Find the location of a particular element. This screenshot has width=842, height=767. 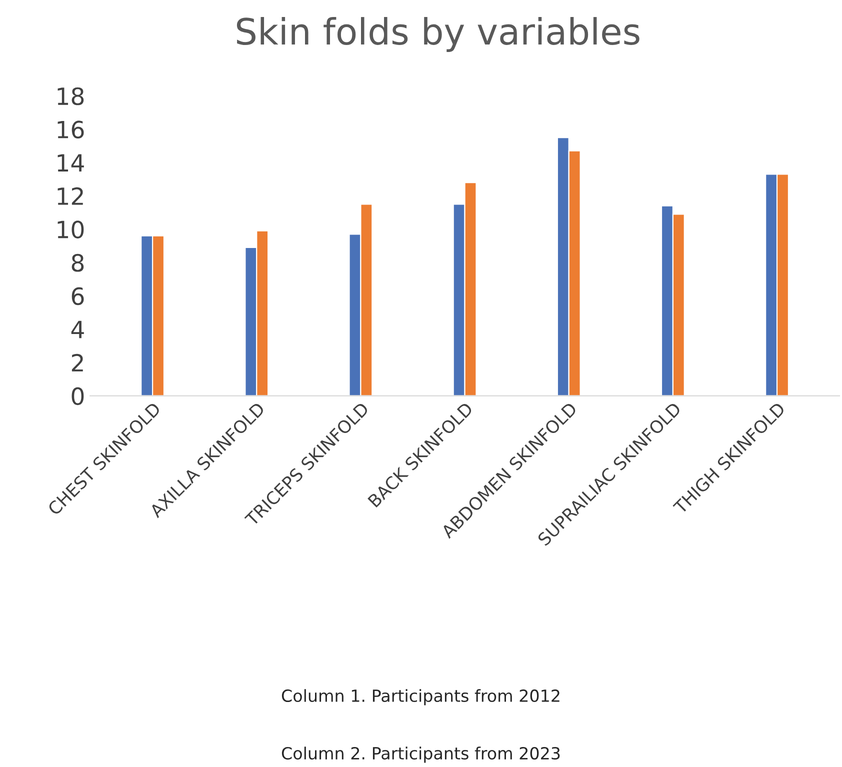

y-tick-label: 18 is located at coordinates (71, 96).